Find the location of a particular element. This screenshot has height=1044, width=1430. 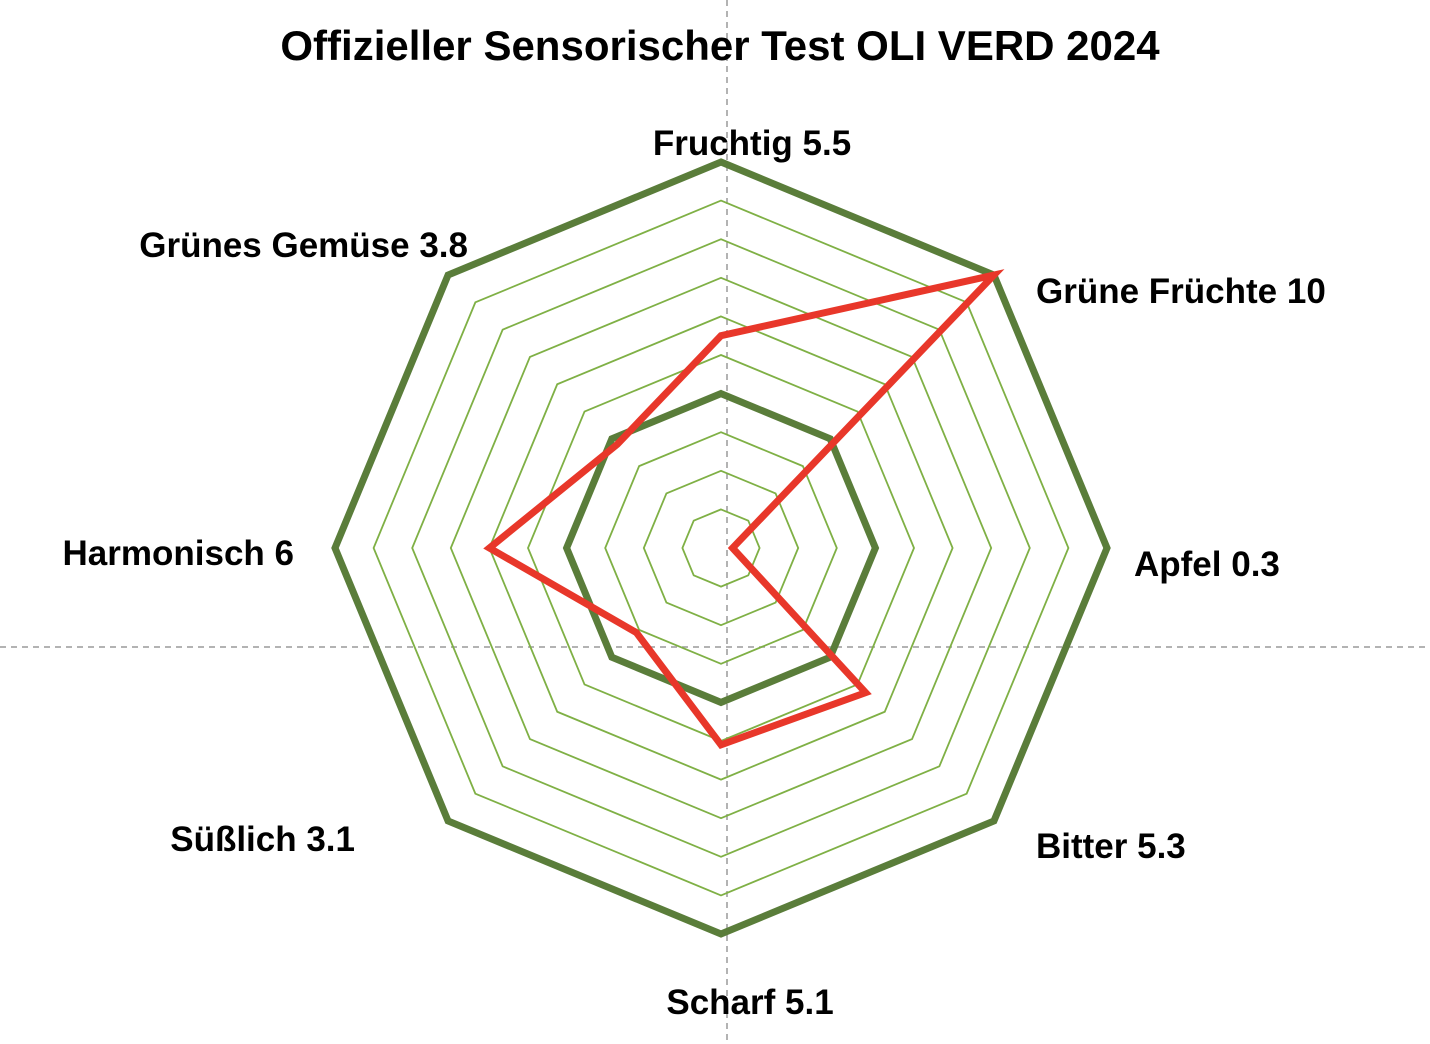

axis-label-2: Apfel 0.3 is located at coordinates (1207, 564).